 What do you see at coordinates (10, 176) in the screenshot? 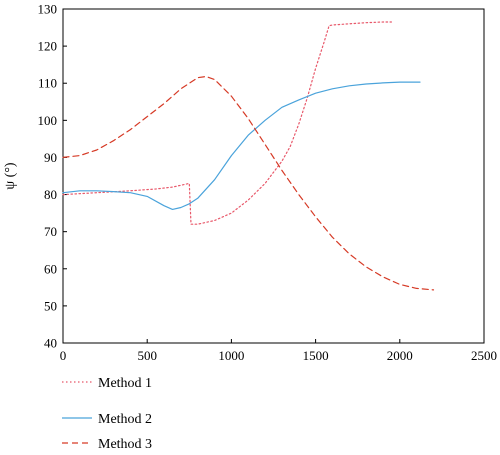
I see `y-axis-label: ψ (°)` at bounding box center [10, 176].